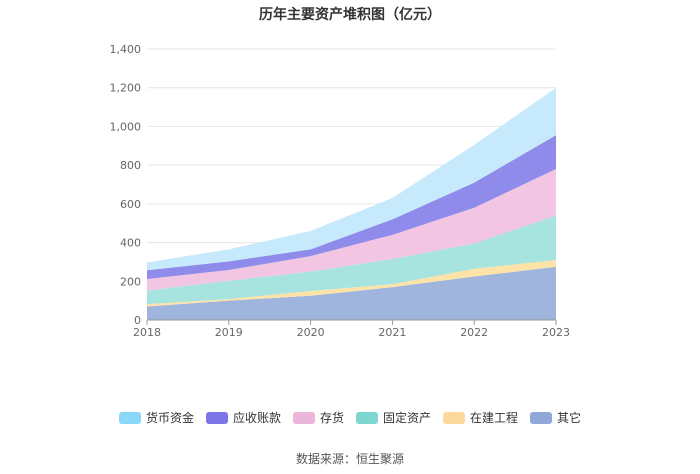 The height and width of the screenshot is (474, 700). What do you see at coordinates (569, 418) in the screenshot?
I see `legend-label: 其它` at bounding box center [569, 418].